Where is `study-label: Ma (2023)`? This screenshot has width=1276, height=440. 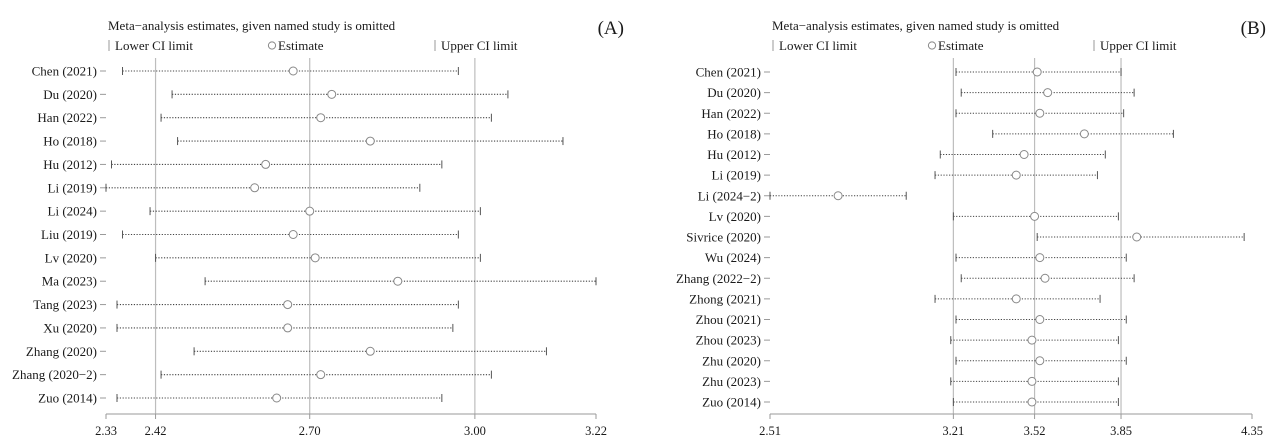
study-label: Ma (2023) is located at coordinates (69, 281).